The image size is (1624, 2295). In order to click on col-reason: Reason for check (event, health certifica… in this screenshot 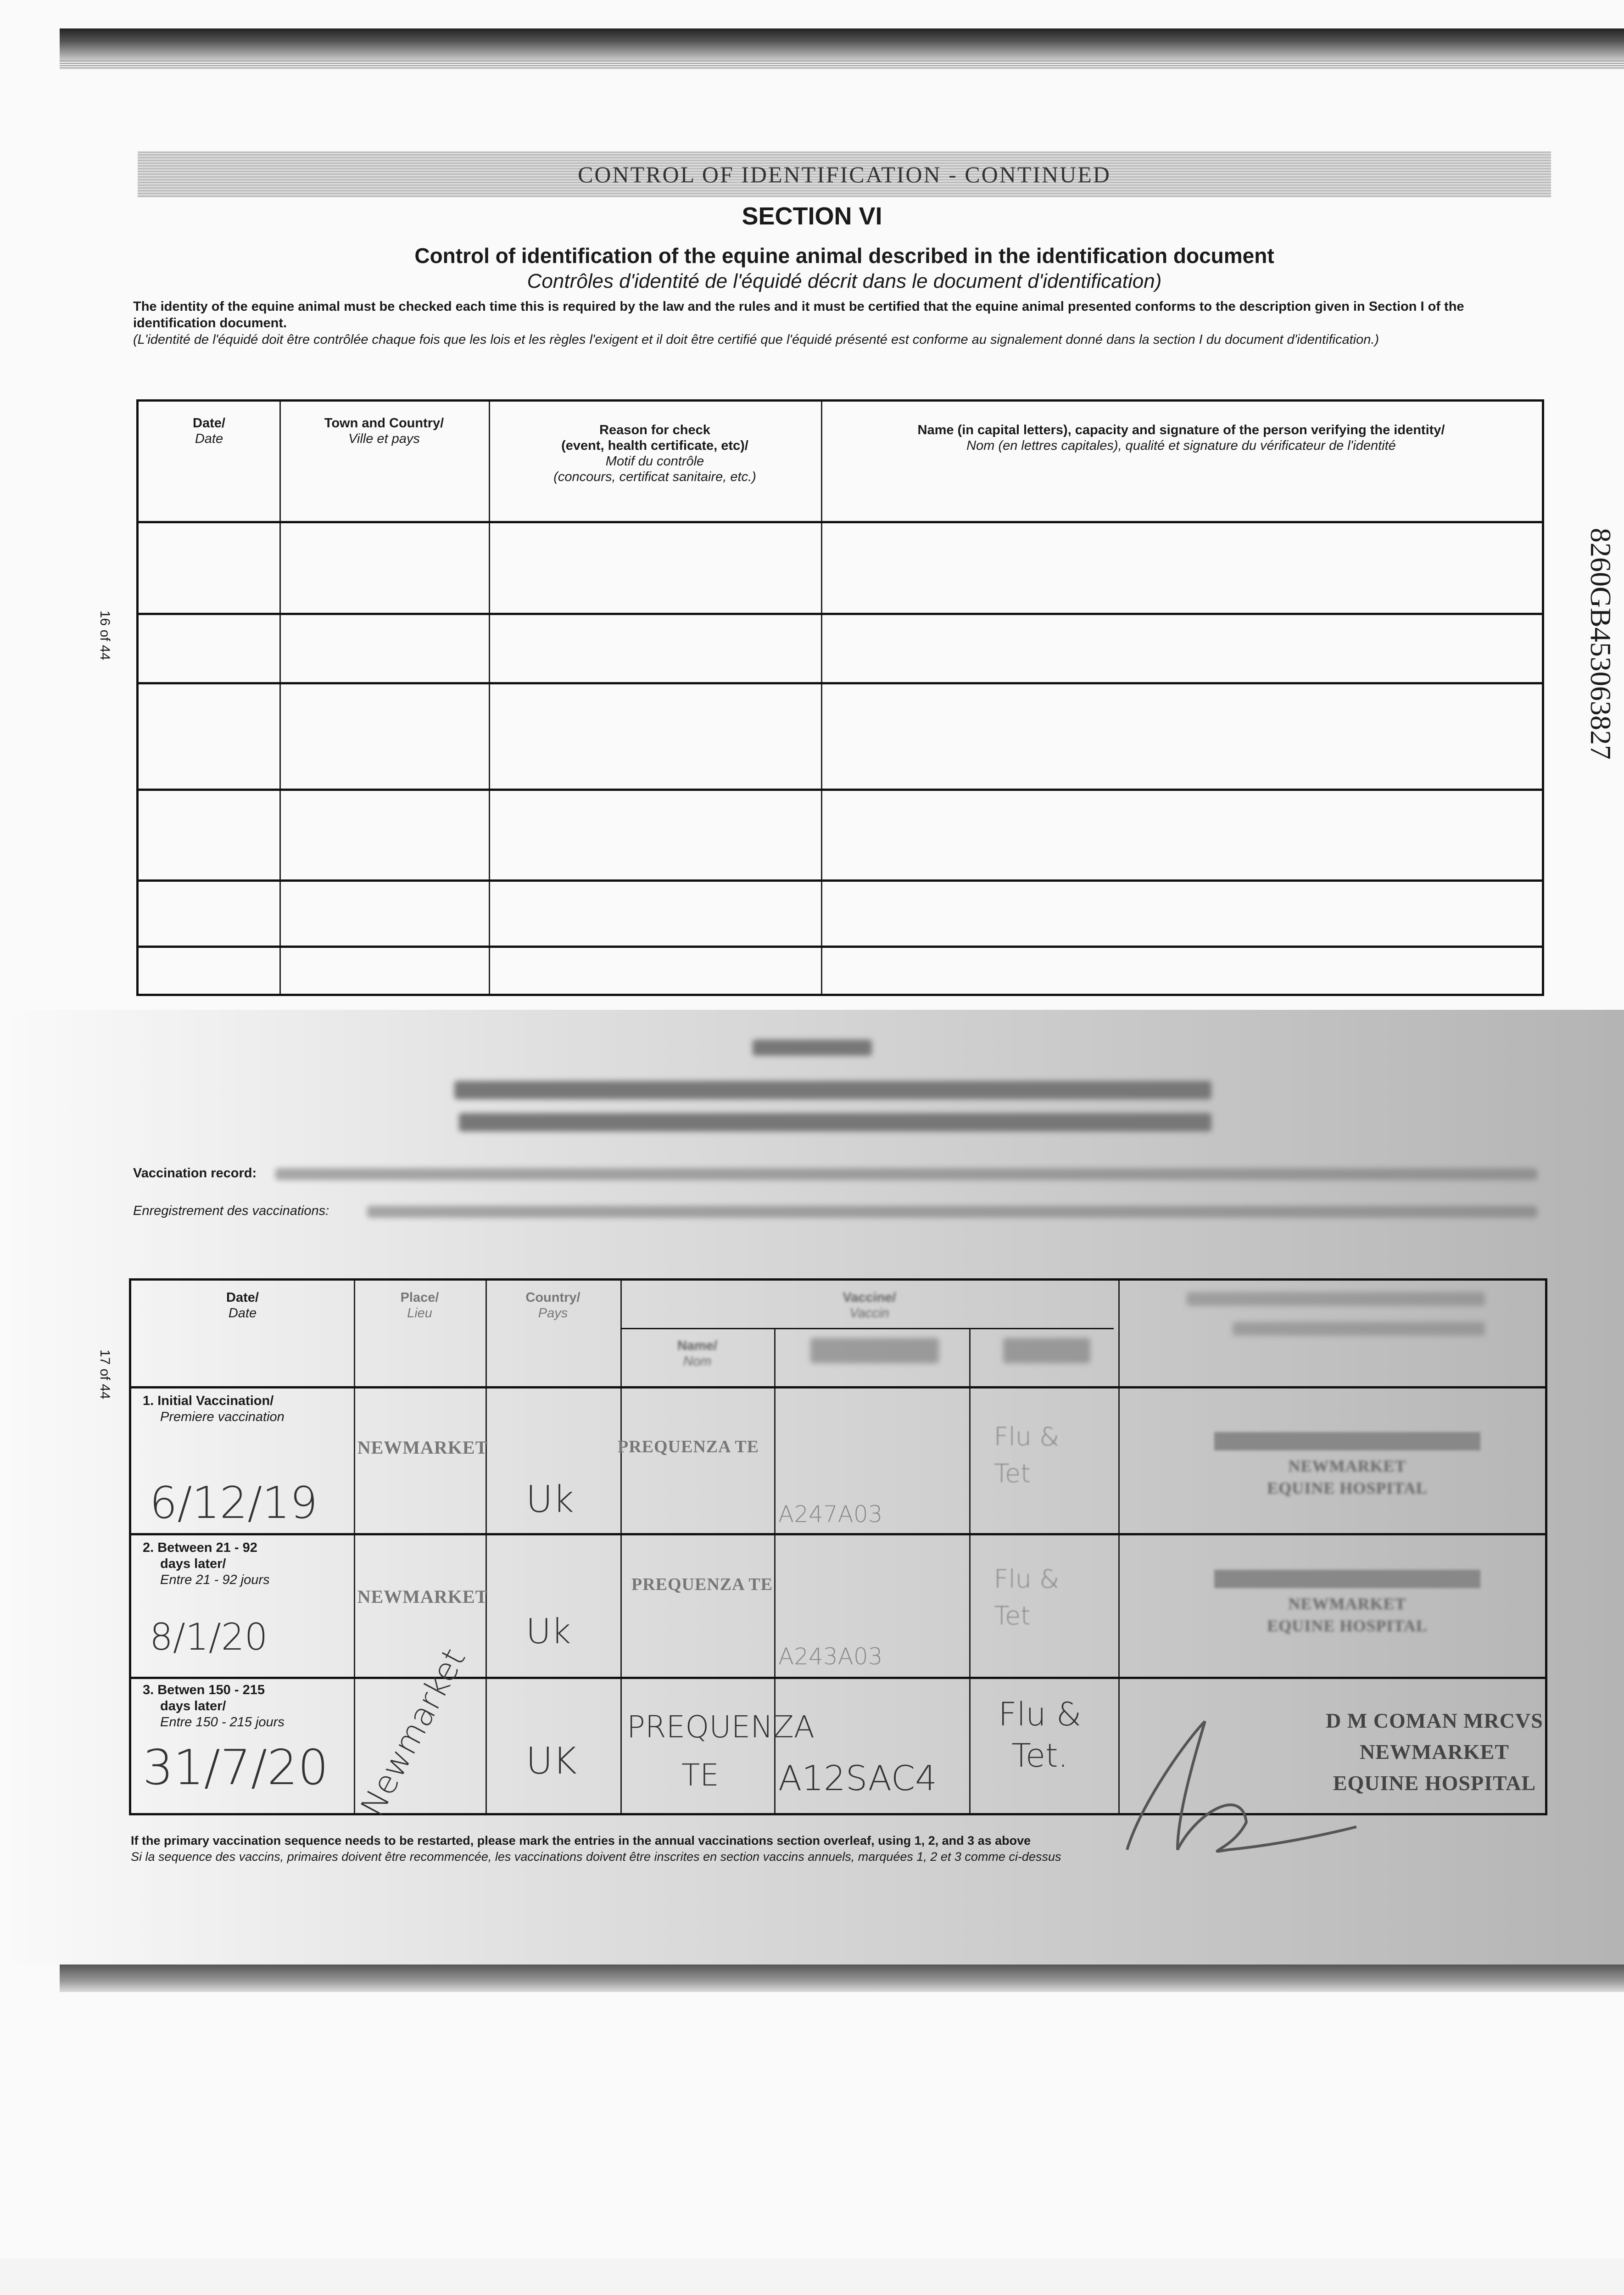, I will do `click(654, 453)`.